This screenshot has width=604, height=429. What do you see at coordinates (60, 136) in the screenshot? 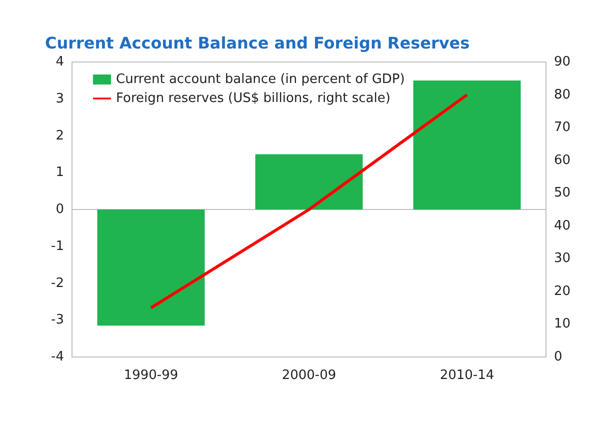
I see `y-tick-label: 2` at bounding box center [60, 136].